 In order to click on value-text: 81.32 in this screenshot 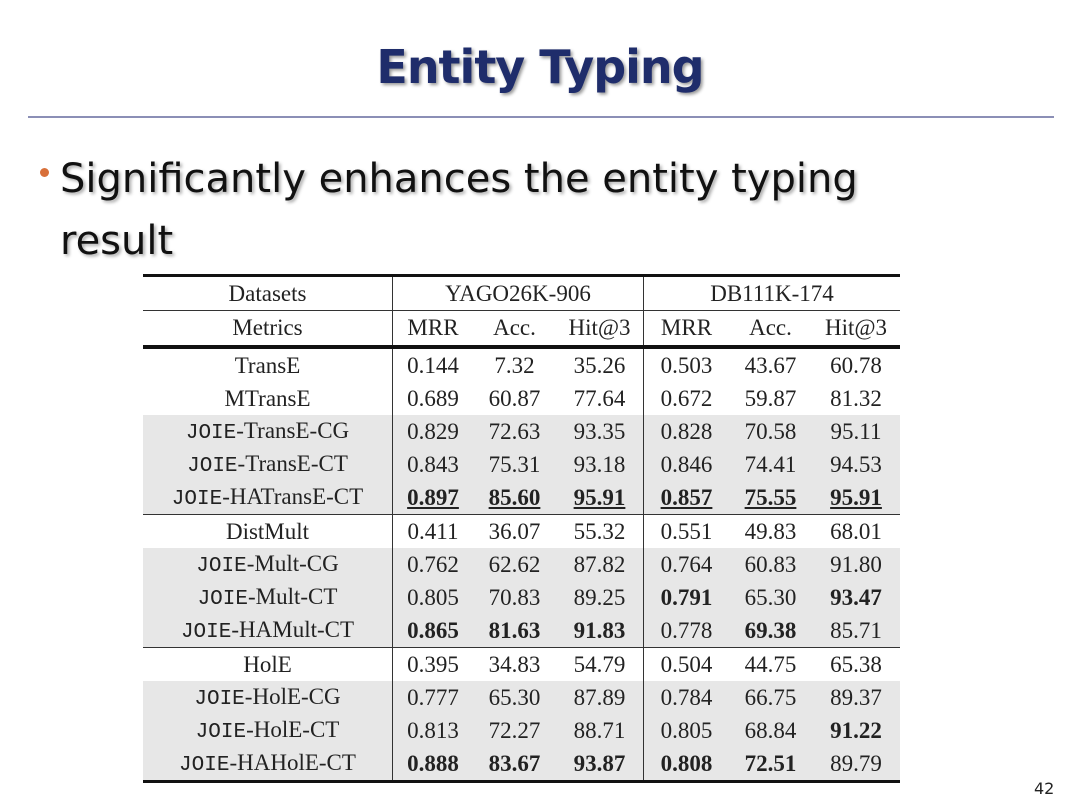, I will do `click(856, 398)`.